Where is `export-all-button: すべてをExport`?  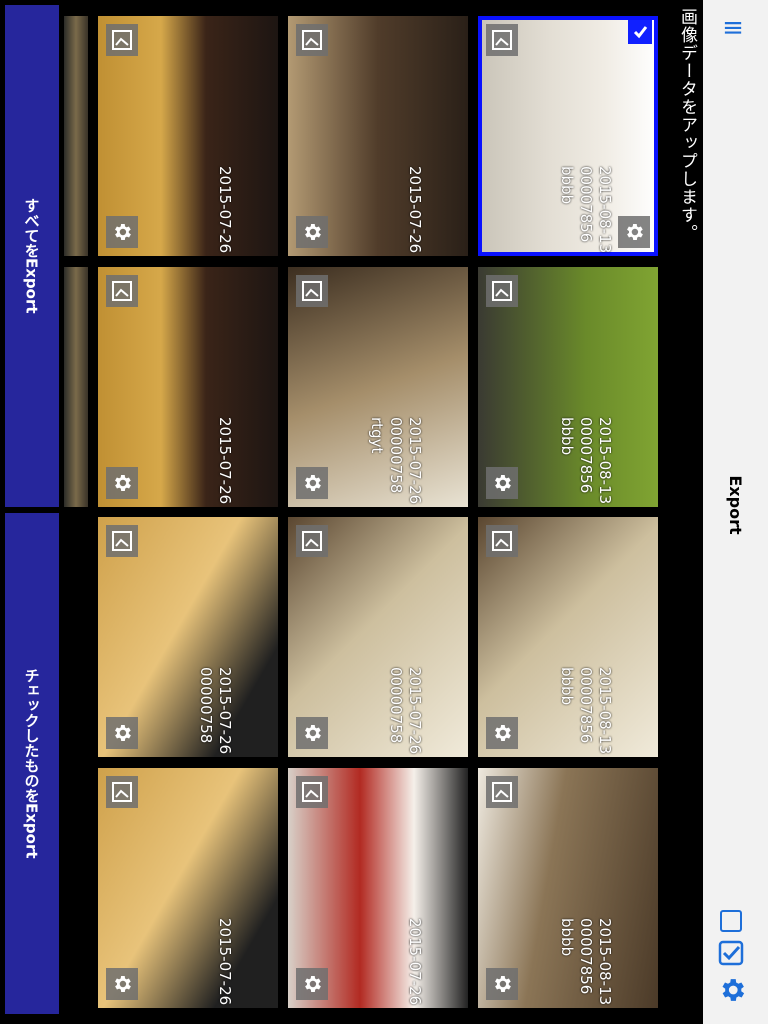 export-all-button: すべてをExport is located at coordinates (32, 256).